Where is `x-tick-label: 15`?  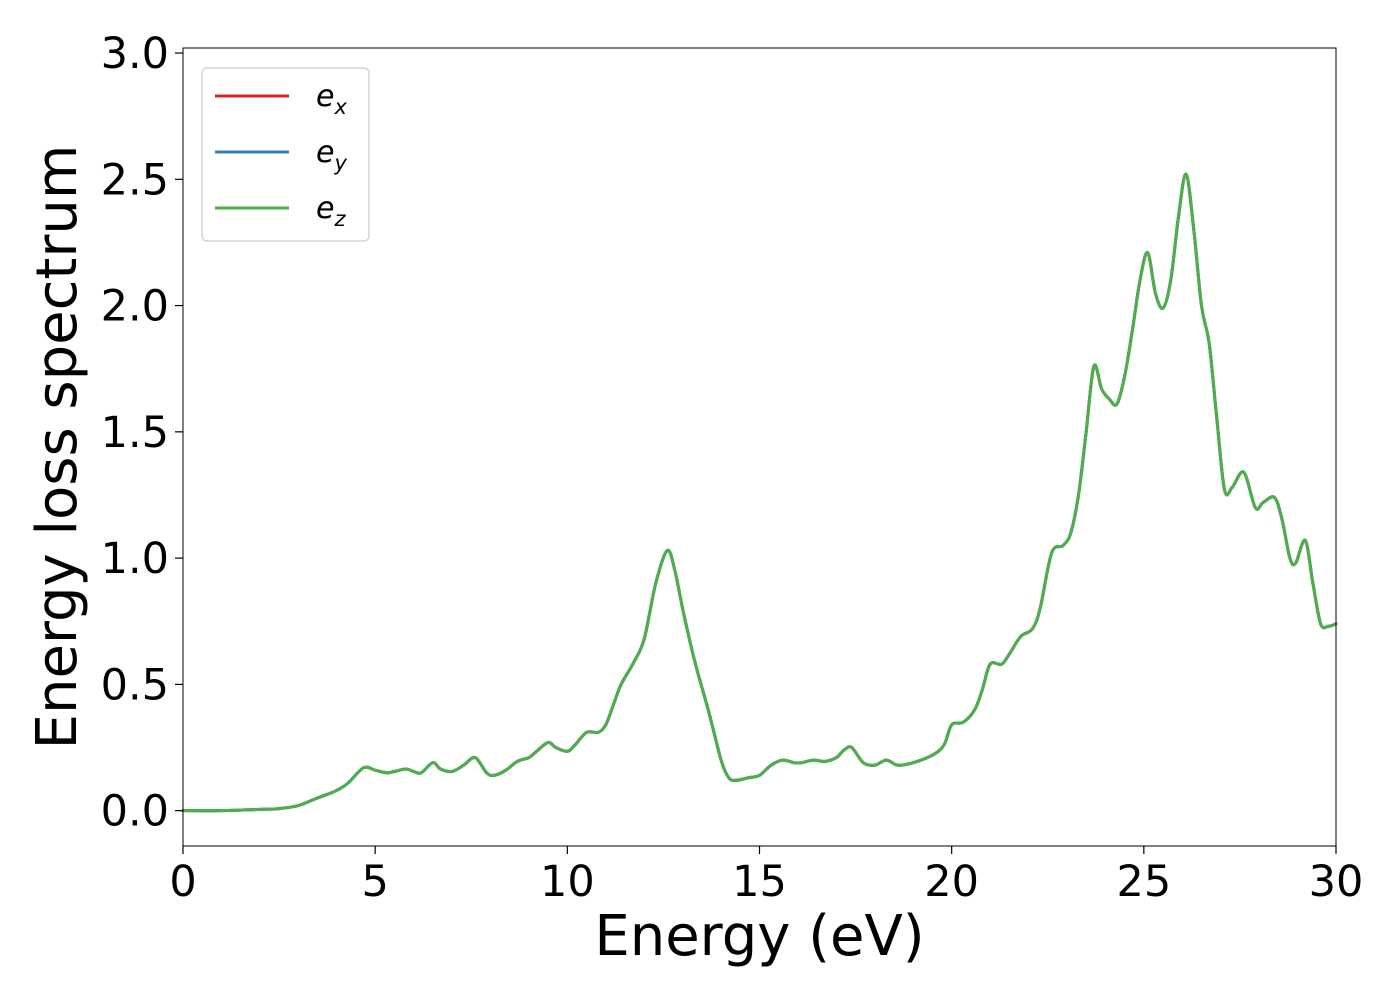
x-tick-label: 15 is located at coordinates (759, 882).